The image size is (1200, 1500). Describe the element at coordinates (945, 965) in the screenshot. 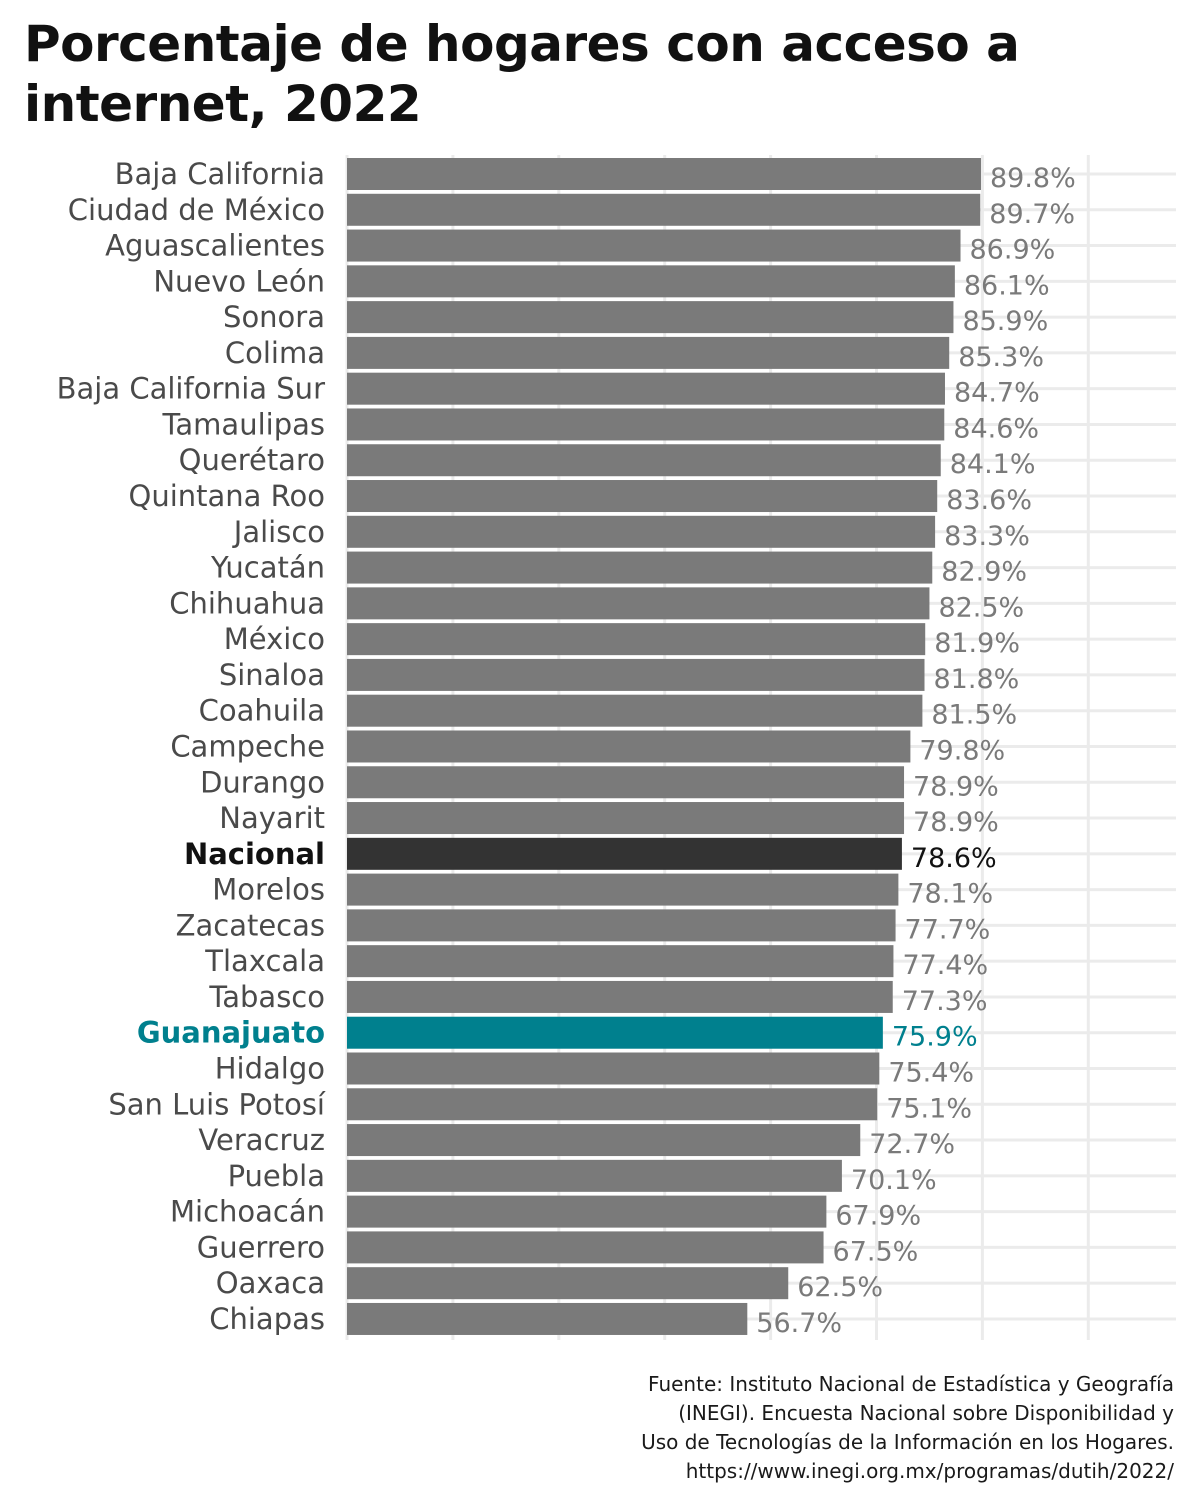

I see `value-label: 77.4%` at that location.